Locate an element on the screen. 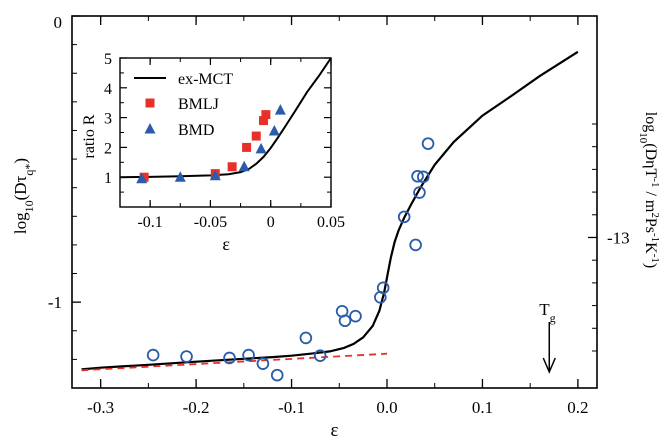 The width and height of the screenshot is (668, 443). tg-label-main: T is located at coordinates (544, 309).